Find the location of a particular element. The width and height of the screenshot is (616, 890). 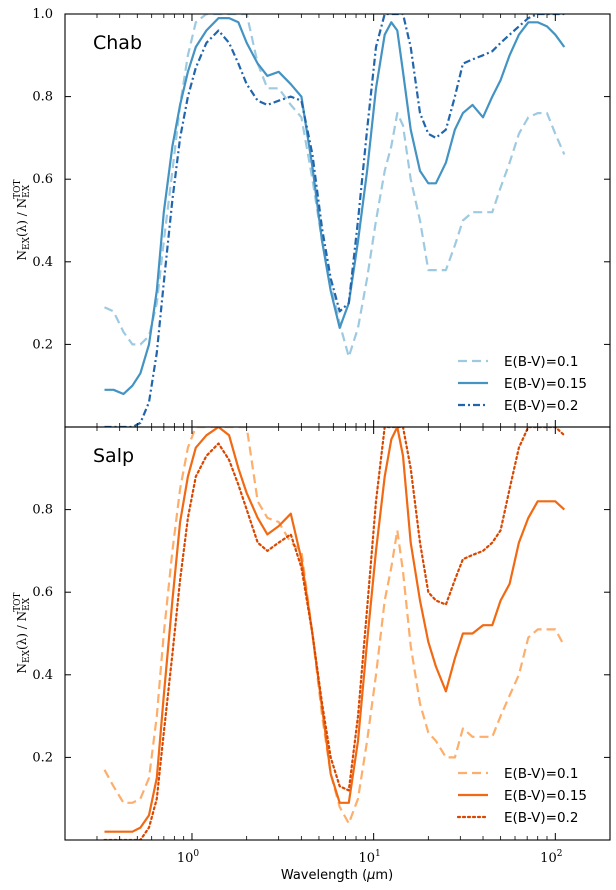

chab-legend-label: E(B-V)=0.2 is located at coordinates (541, 406).